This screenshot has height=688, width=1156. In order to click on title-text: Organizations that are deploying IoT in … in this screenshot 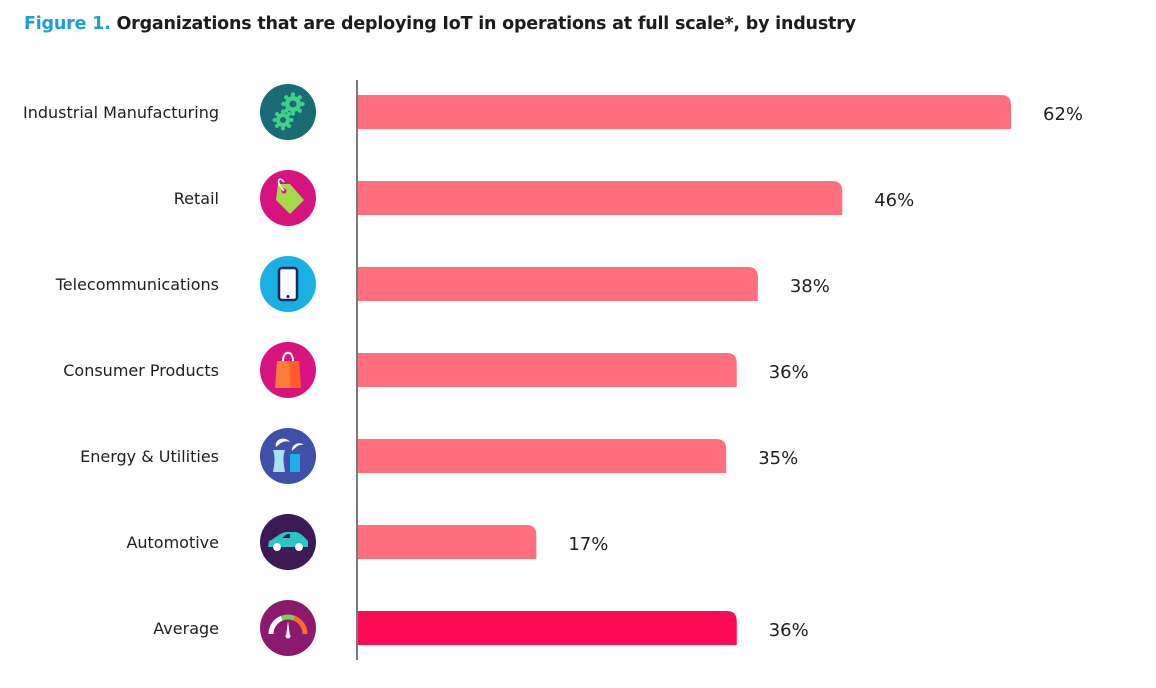, I will do `click(486, 24)`.